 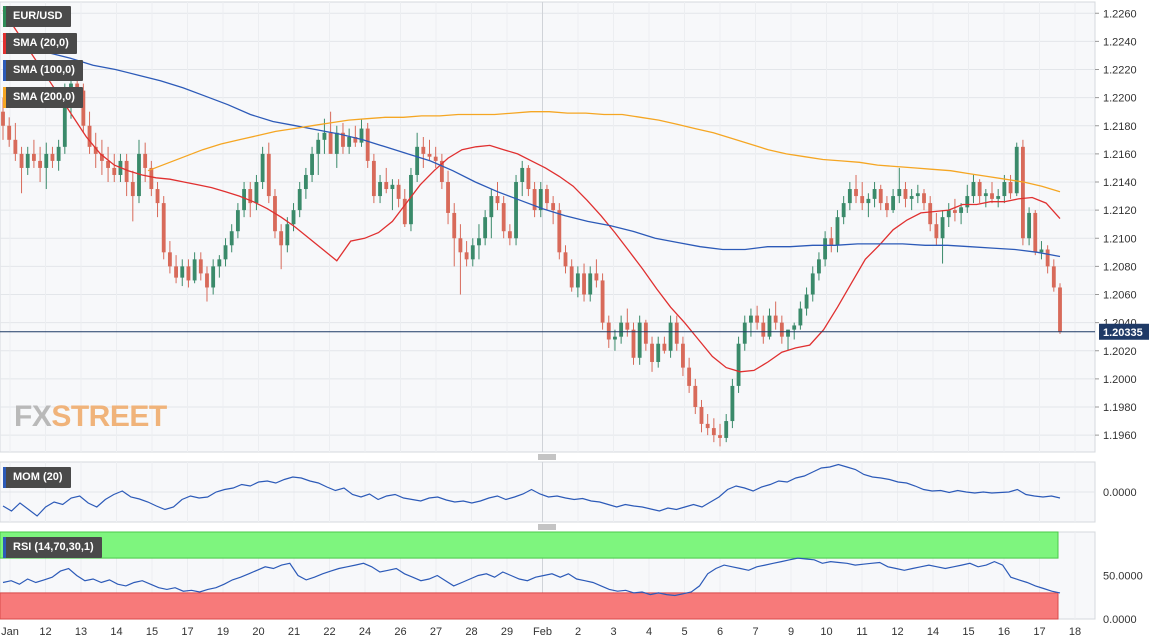 I want to click on x-tick-label: 2, so click(x=578, y=632).